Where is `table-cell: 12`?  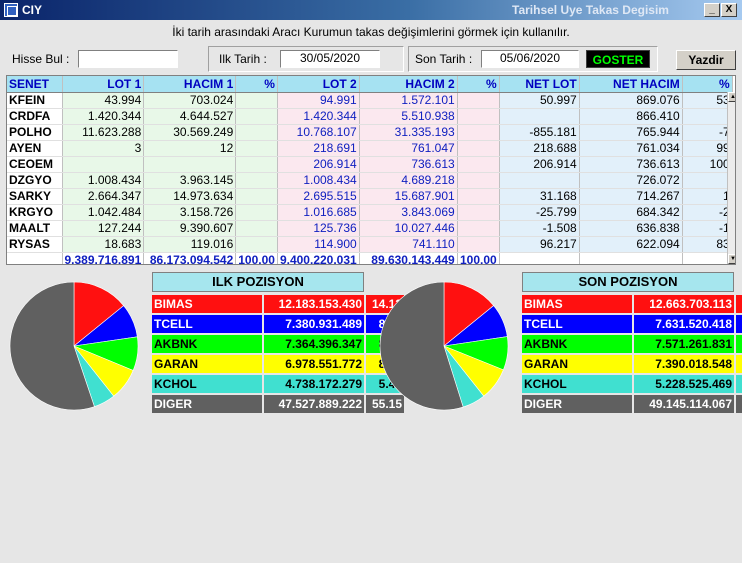 table-cell: 12 is located at coordinates (190, 148).